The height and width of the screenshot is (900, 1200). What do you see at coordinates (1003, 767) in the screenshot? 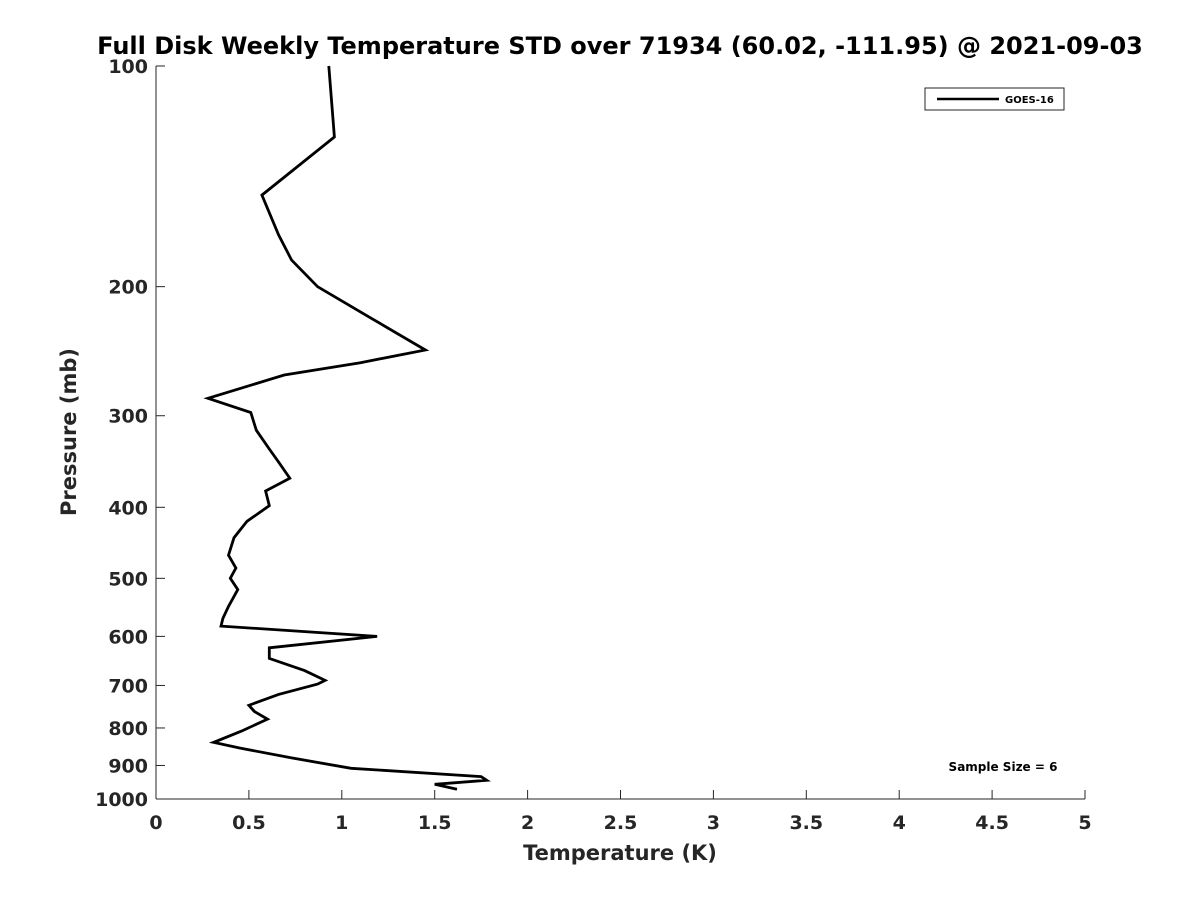
I see `sample-size-annotation: Sample Size = 6` at bounding box center [1003, 767].